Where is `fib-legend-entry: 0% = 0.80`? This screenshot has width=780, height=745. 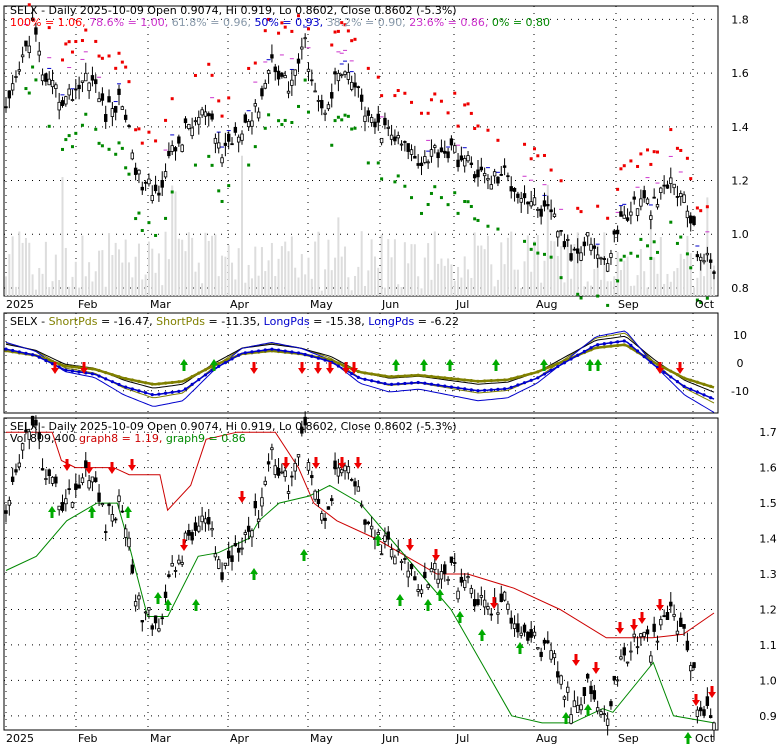 fib-legend-entry: 0% = 0.80 is located at coordinates (521, 22).